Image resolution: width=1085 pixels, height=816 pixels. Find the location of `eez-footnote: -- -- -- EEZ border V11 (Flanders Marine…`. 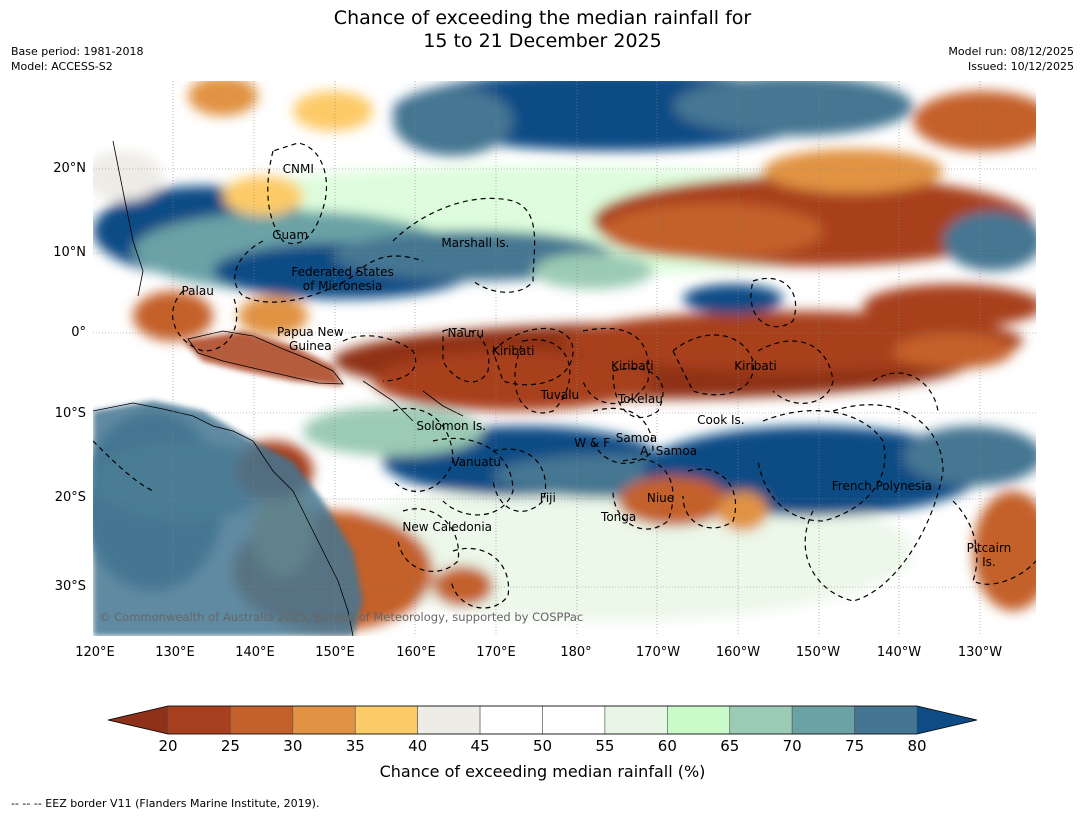

eez-footnote: -- -- -- EEZ border V11 (Flanders Marine… is located at coordinates (165, 803).